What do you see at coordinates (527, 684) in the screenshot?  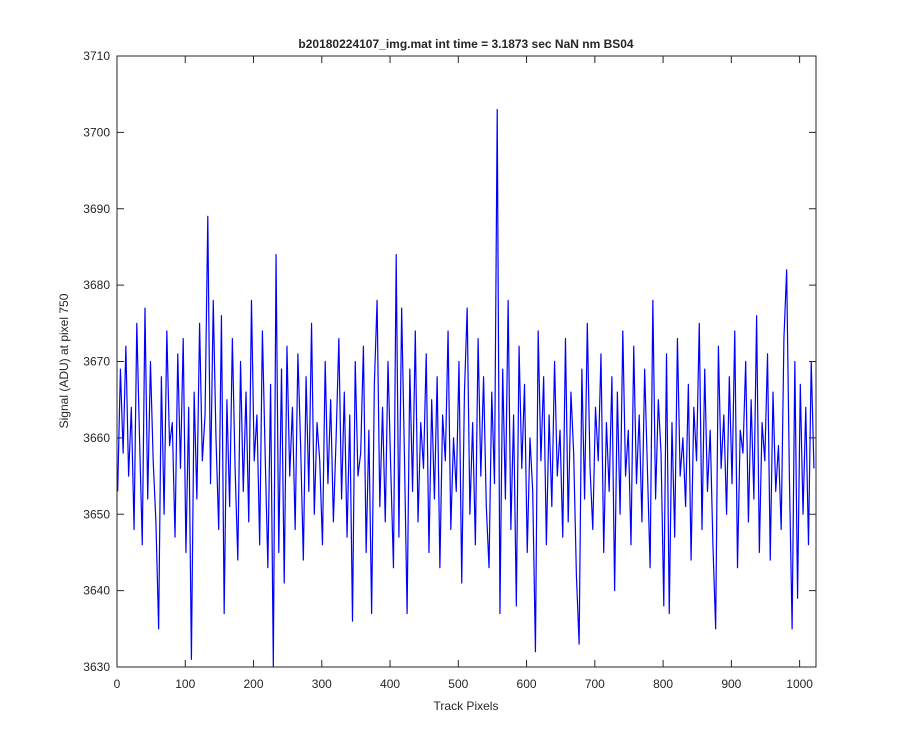 I see `x-tick-label: 600` at bounding box center [527, 684].